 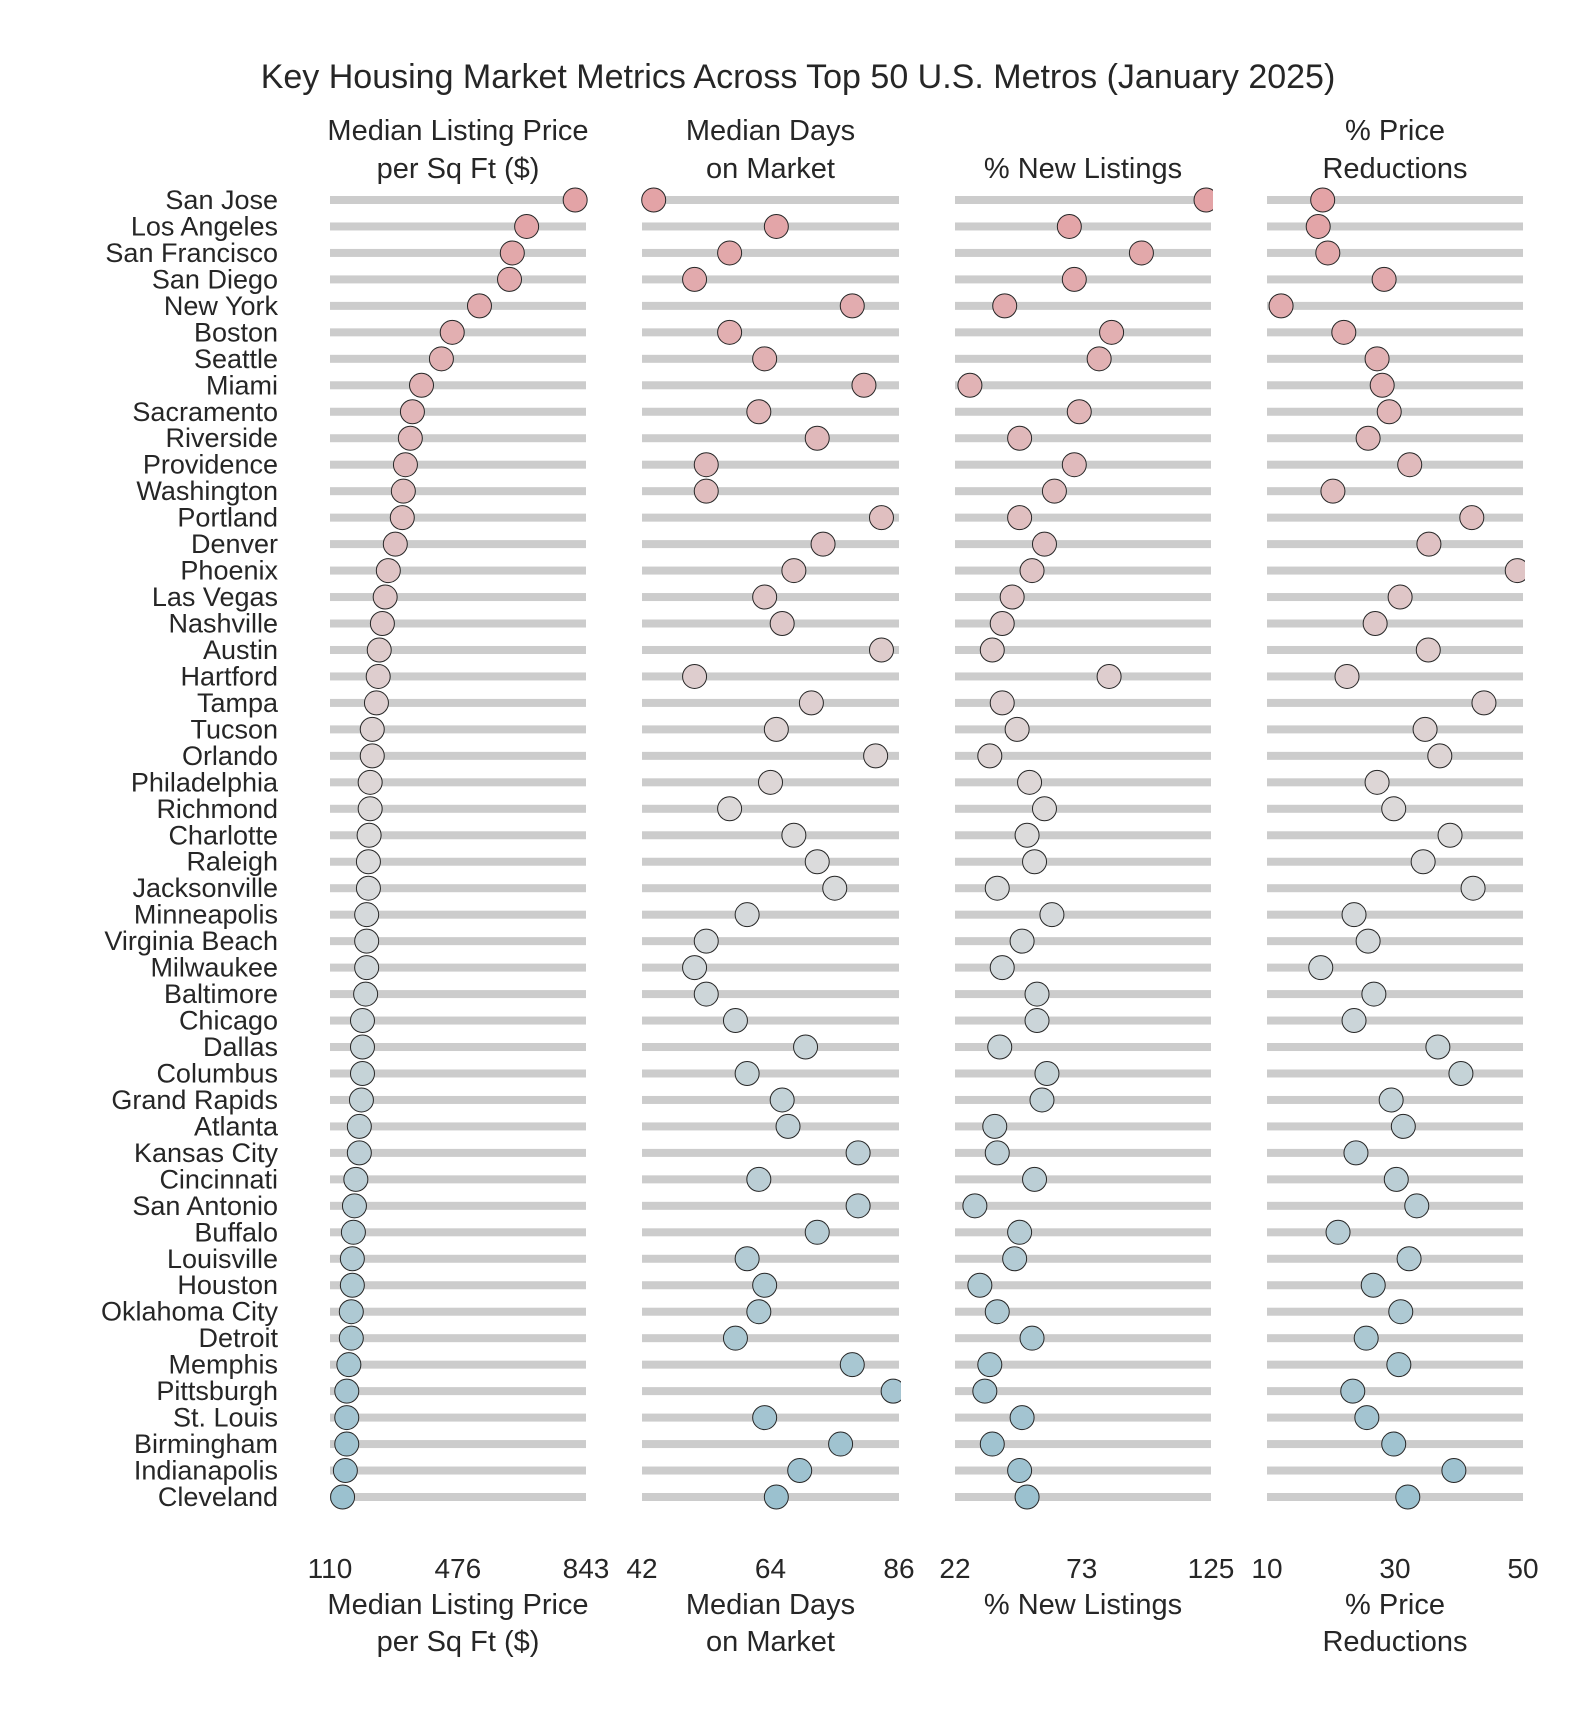 What do you see at coordinates (395, 544) in the screenshot?
I see `data-point: Denver: 297` at bounding box center [395, 544].